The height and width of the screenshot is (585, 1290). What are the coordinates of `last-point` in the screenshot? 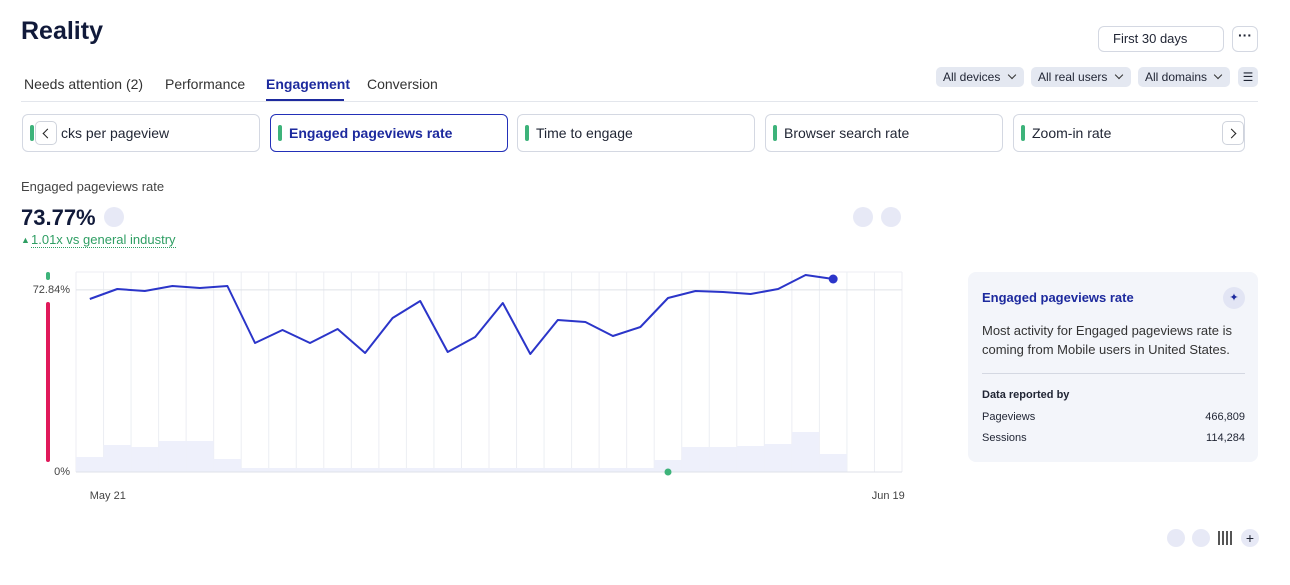 It's located at (833, 279).